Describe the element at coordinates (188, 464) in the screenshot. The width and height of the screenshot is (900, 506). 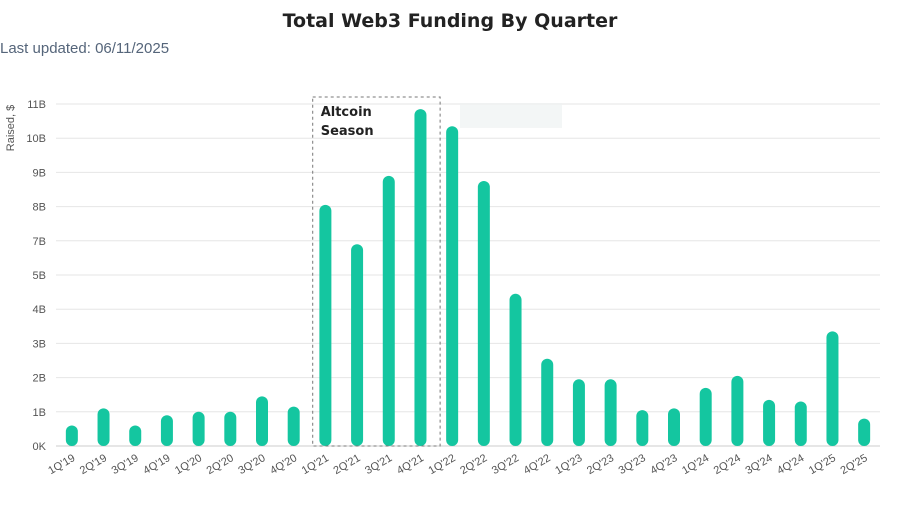
I see `x-tick-label: 1Q'20` at that location.